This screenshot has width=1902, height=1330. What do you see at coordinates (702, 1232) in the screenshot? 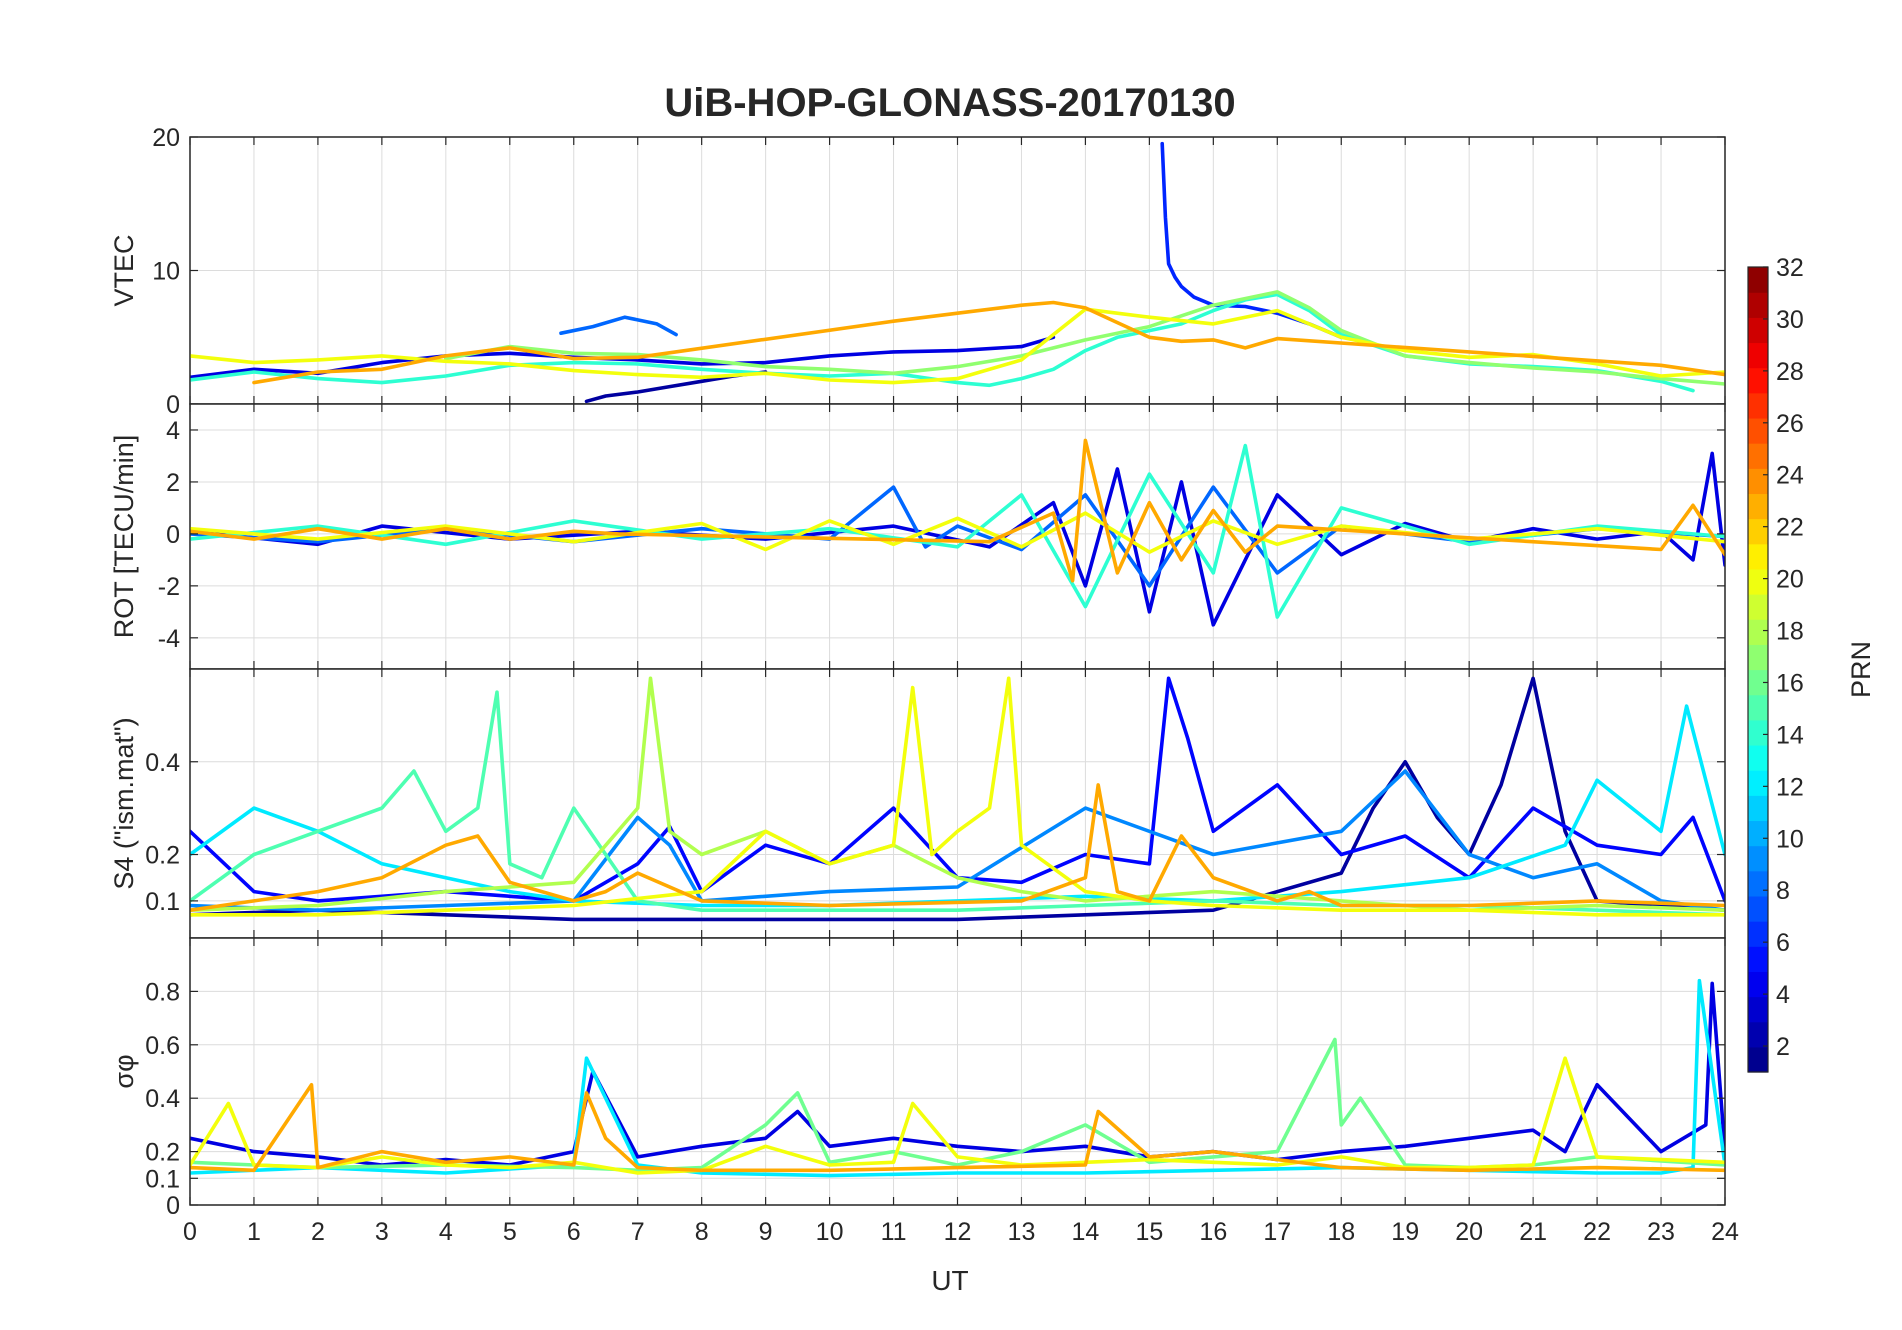
I see `x-tick-label: 8` at bounding box center [702, 1232].